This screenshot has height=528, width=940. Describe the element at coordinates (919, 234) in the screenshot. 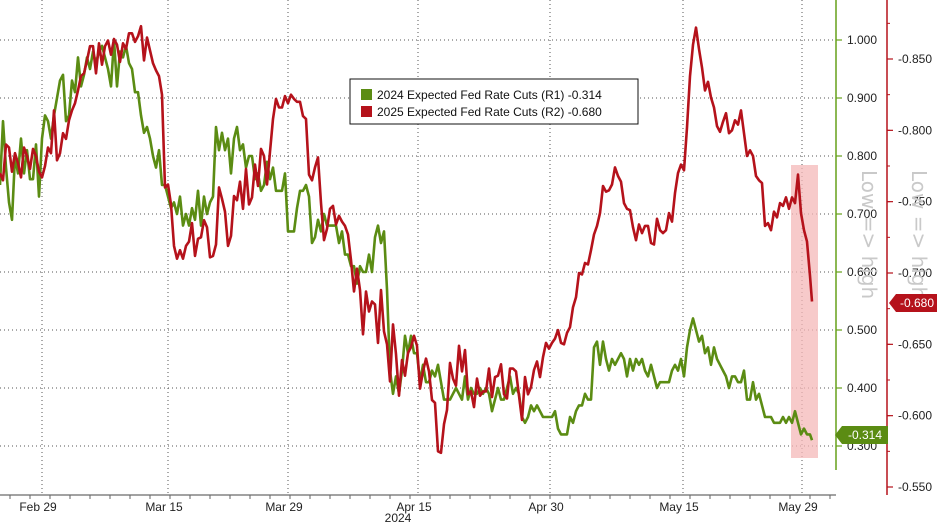

I see `right-axis-title: Low => high` at that location.